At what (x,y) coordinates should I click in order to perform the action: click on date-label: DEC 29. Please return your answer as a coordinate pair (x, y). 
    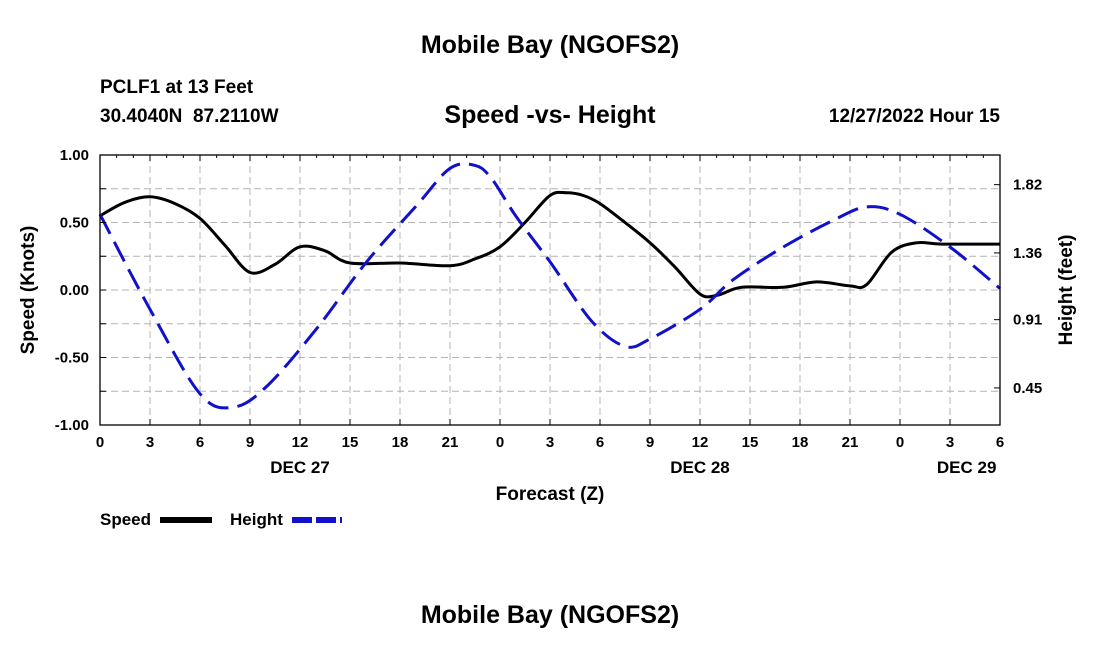
    Looking at the image, I should click on (967, 467).